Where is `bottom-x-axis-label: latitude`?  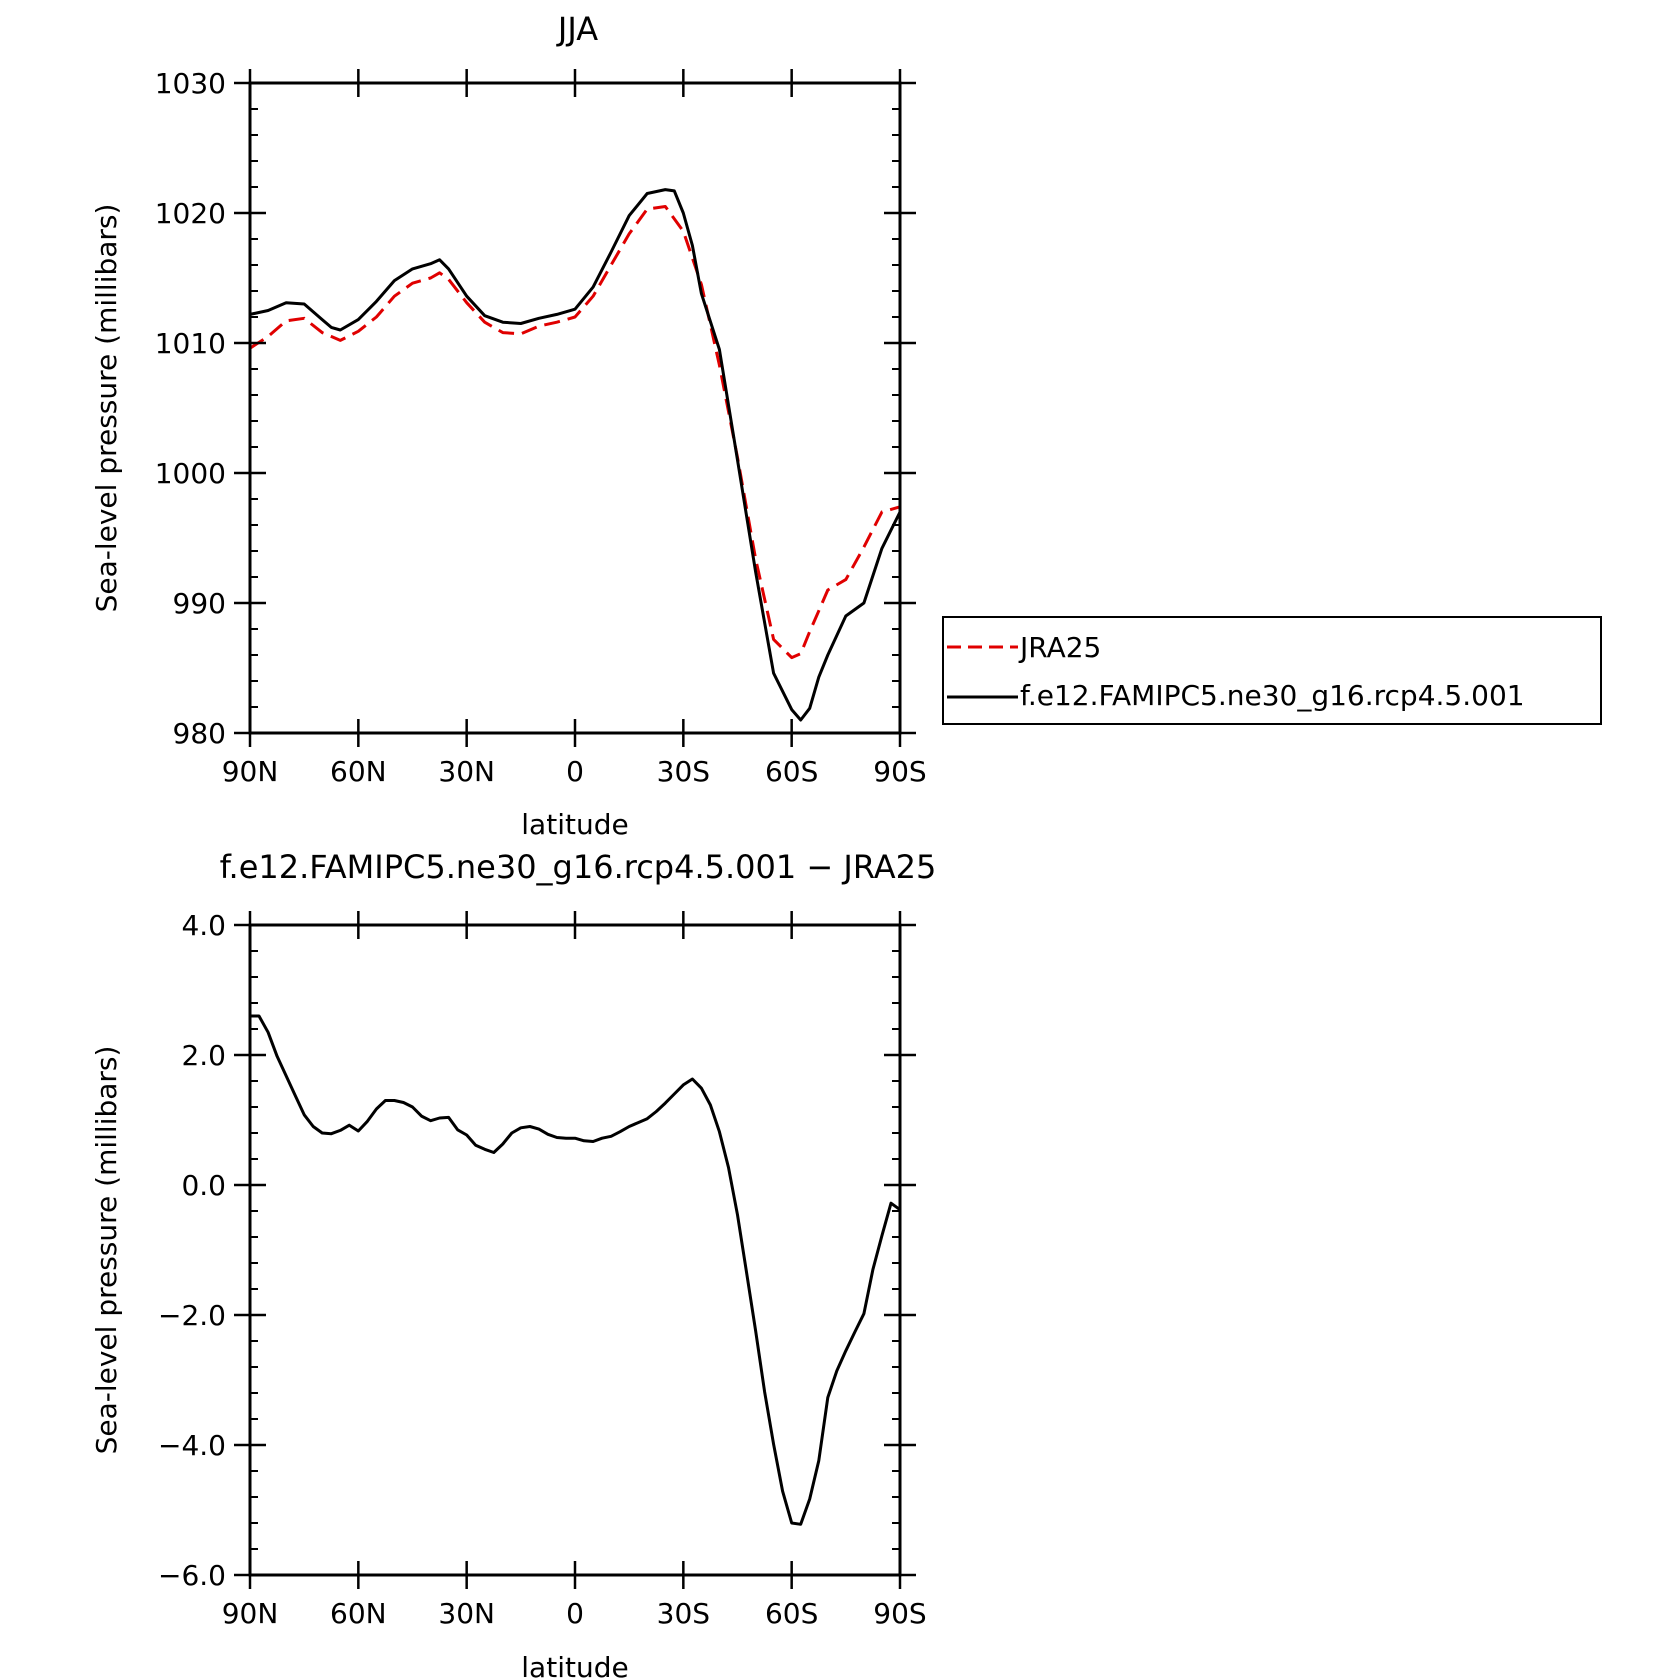
bottom-x-axis-label: latitude is located at coordinates (574, 1665).